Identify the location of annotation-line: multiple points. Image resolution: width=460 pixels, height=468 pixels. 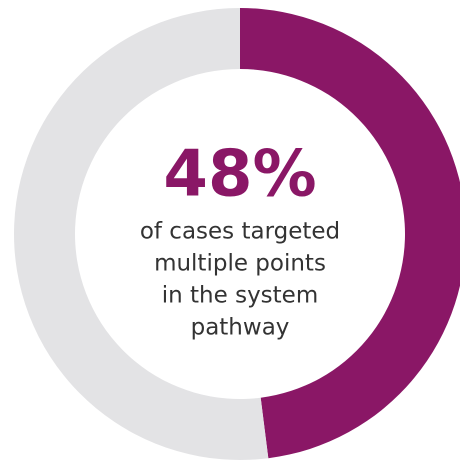
(240, 264).